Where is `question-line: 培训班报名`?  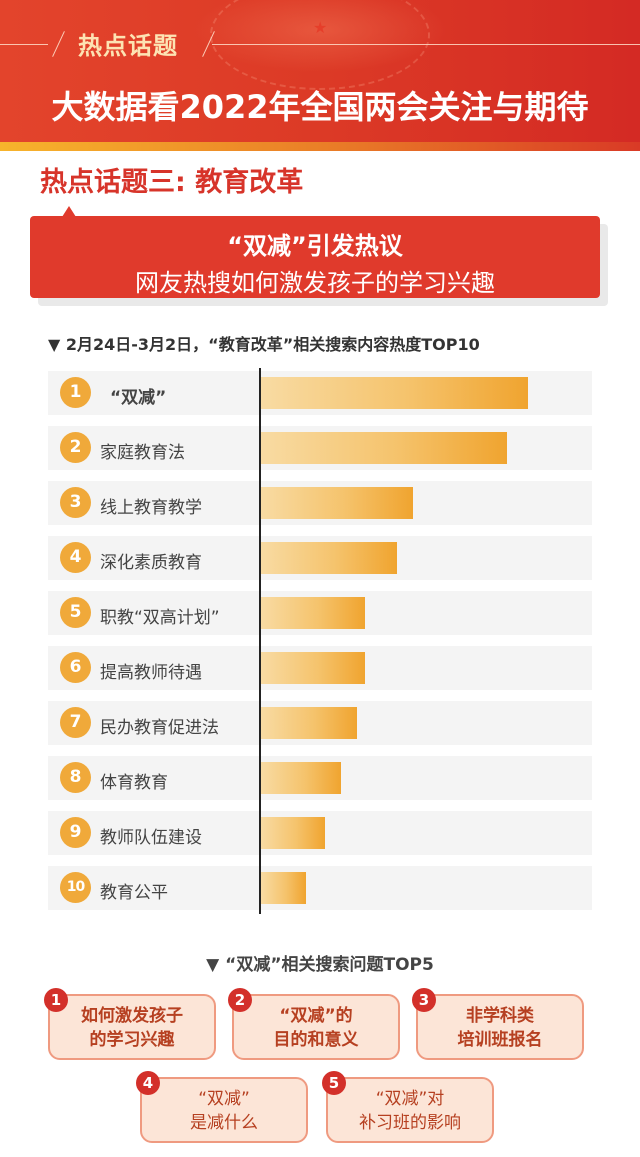
question-line: 培训班报名 is located at coordinates (500, 1040).